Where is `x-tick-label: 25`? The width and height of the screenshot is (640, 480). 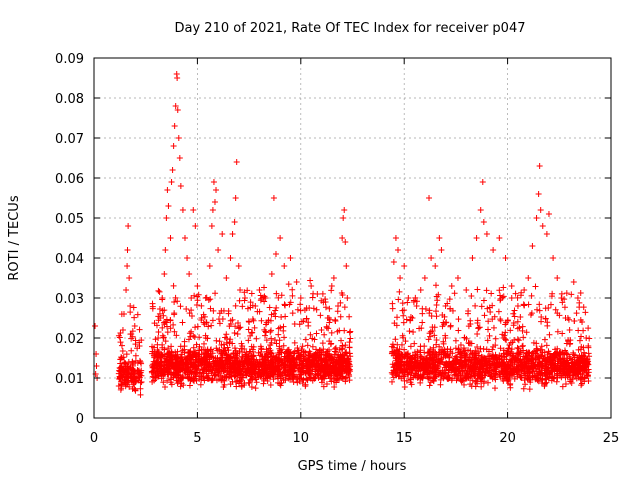 x-tick-label: 25 is located at coordinates (611, 438).